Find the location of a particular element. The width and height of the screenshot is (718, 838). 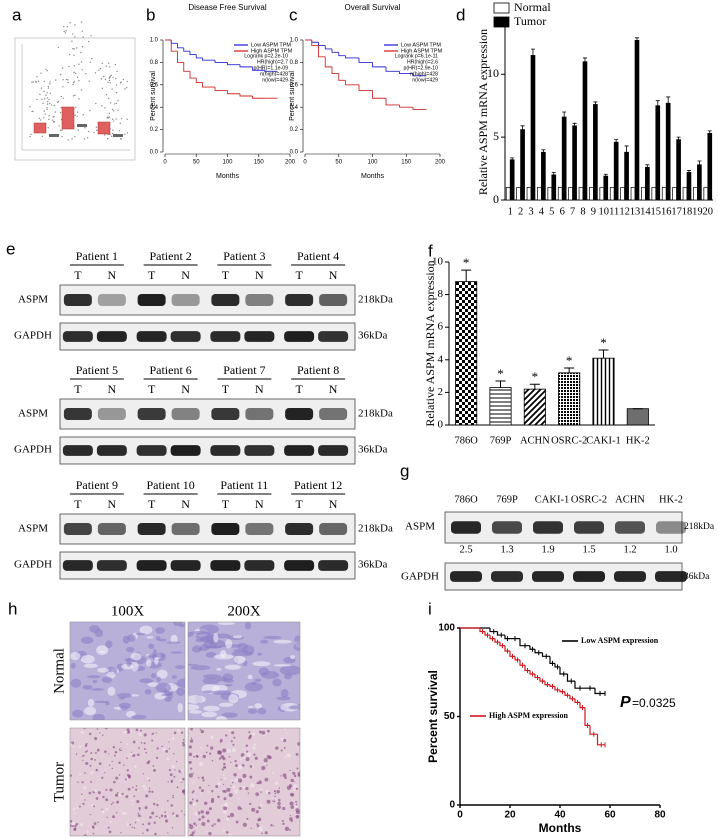

legend-swatch is located at coordinates (501, 8).